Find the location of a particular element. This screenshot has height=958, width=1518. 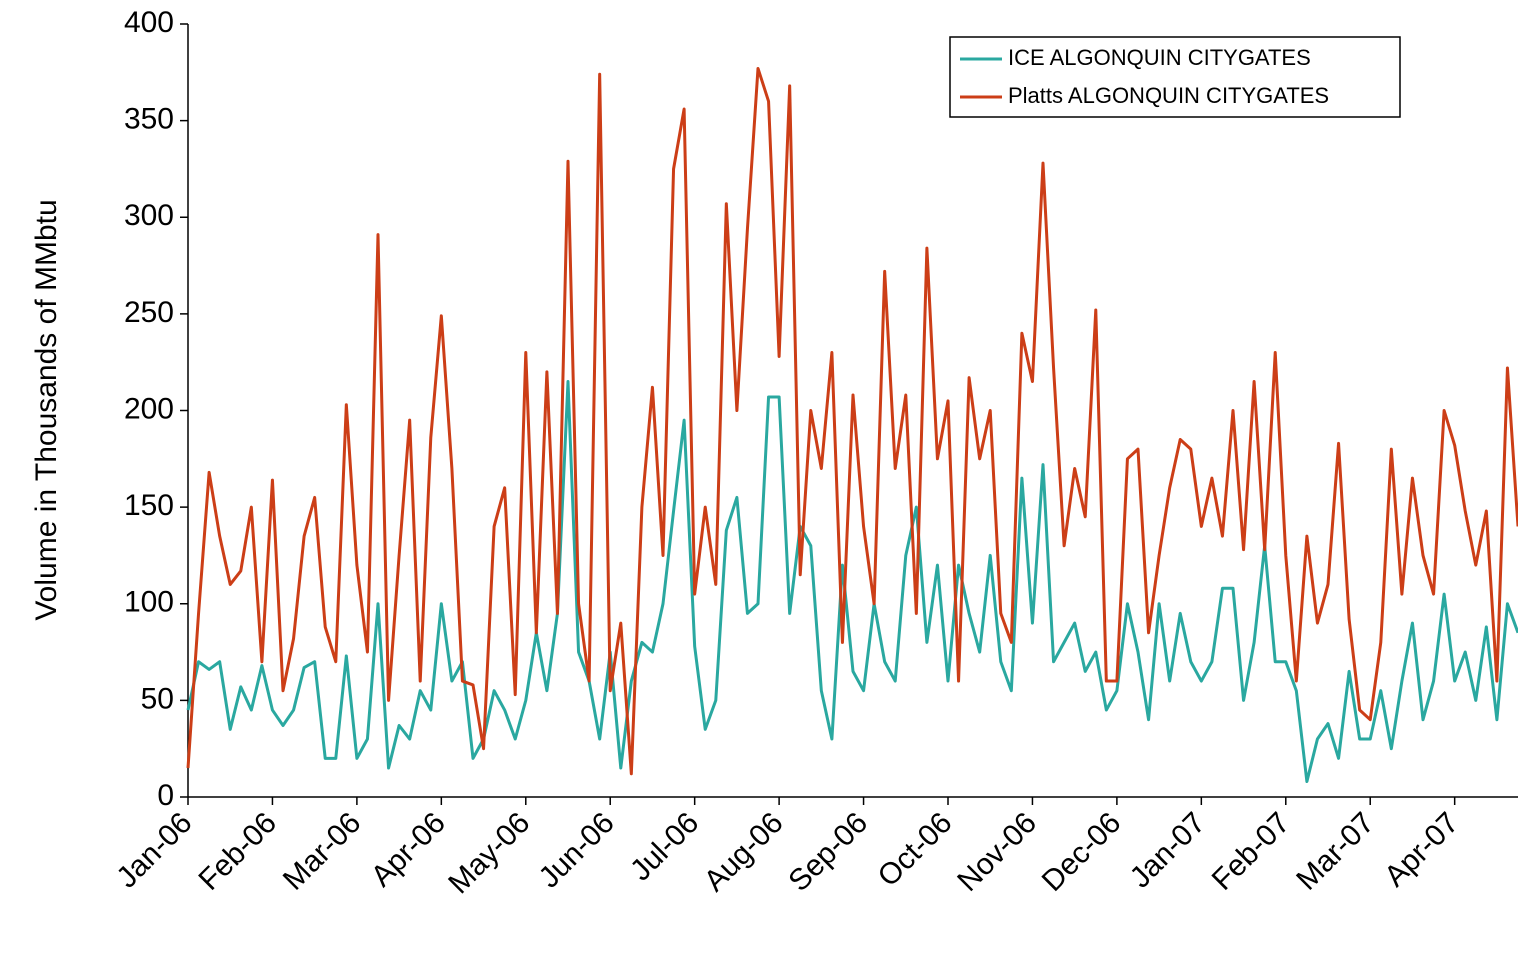

legend-label: Platts ALGONQUIN CITYGATES is located at coordinates (1168, 95).